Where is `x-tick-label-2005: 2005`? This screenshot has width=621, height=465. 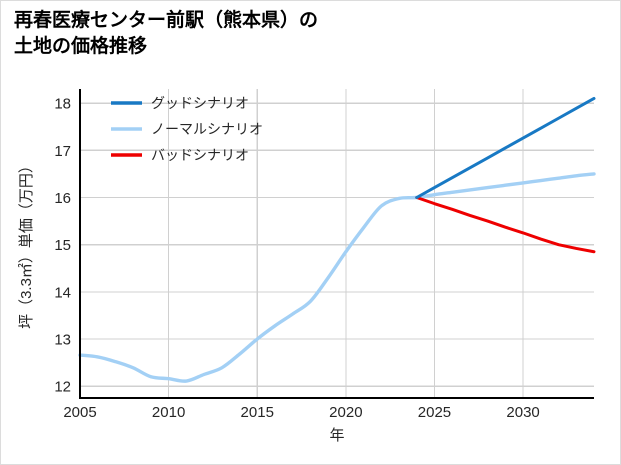
x-tick-label-2005: 2005 is located at coordinates (79, 412).